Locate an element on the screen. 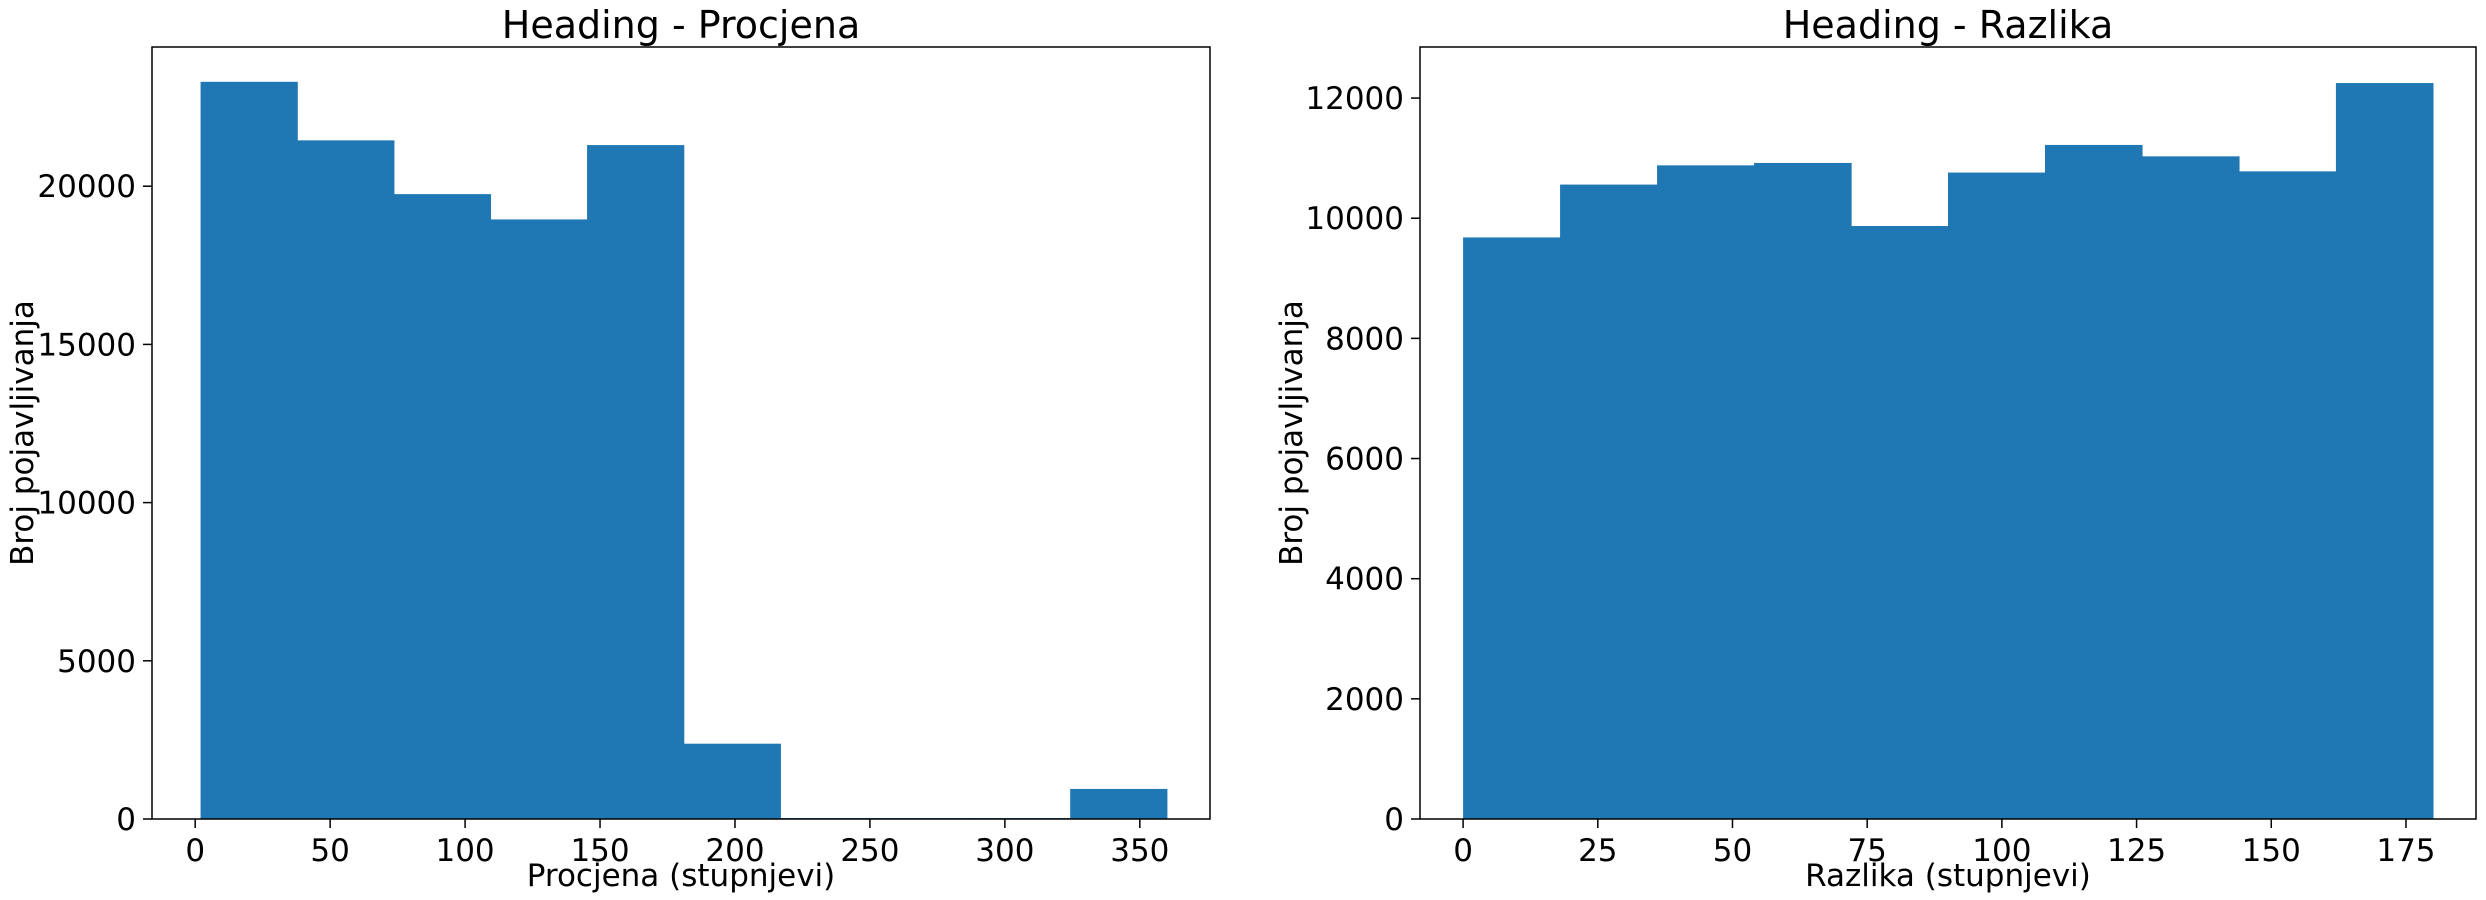 This screenshot has height=900, width=2486. y-tick-label: 15000 is located at coordinates (86, 345).